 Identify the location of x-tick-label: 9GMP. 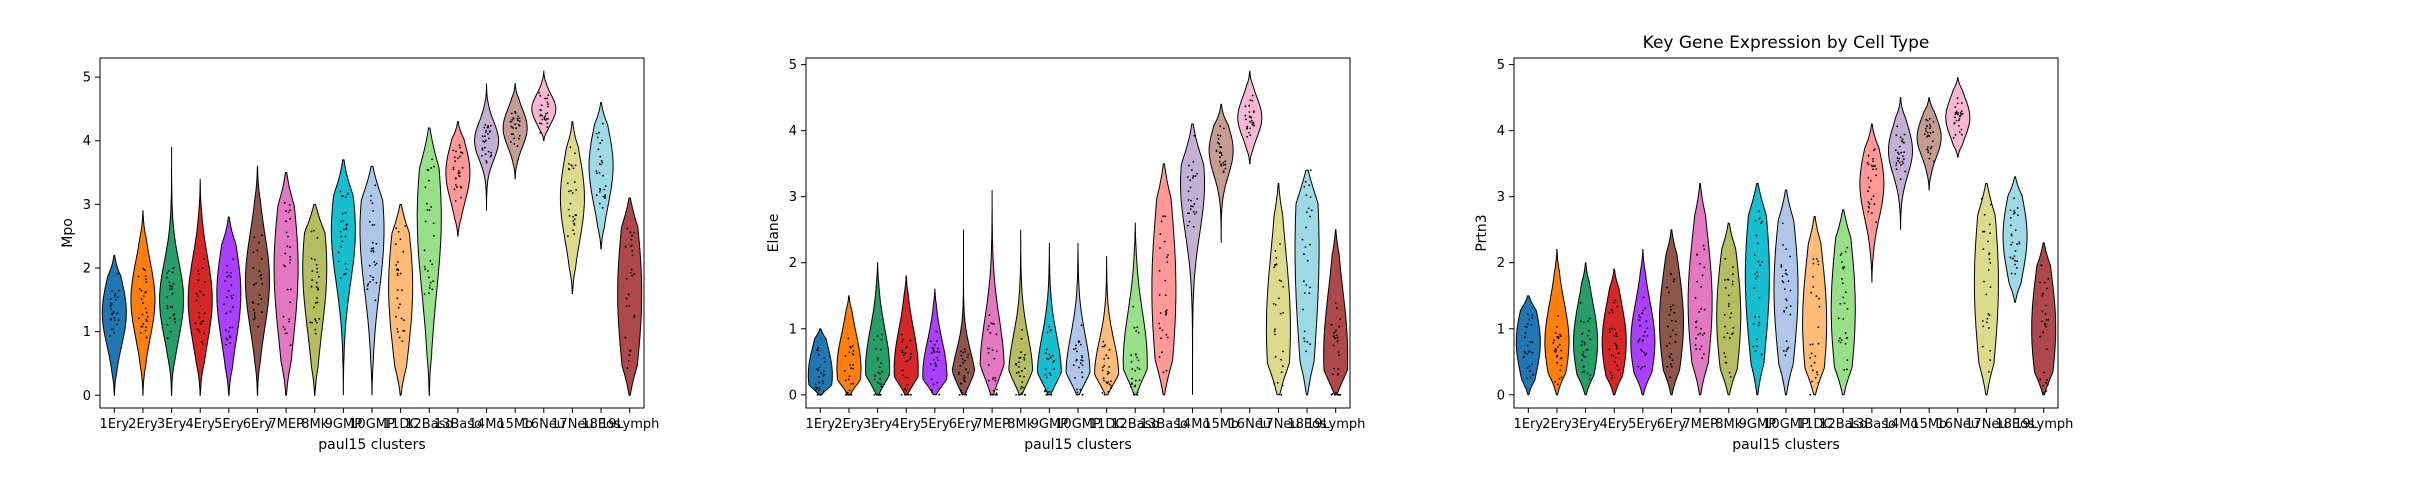
(1050, 424).